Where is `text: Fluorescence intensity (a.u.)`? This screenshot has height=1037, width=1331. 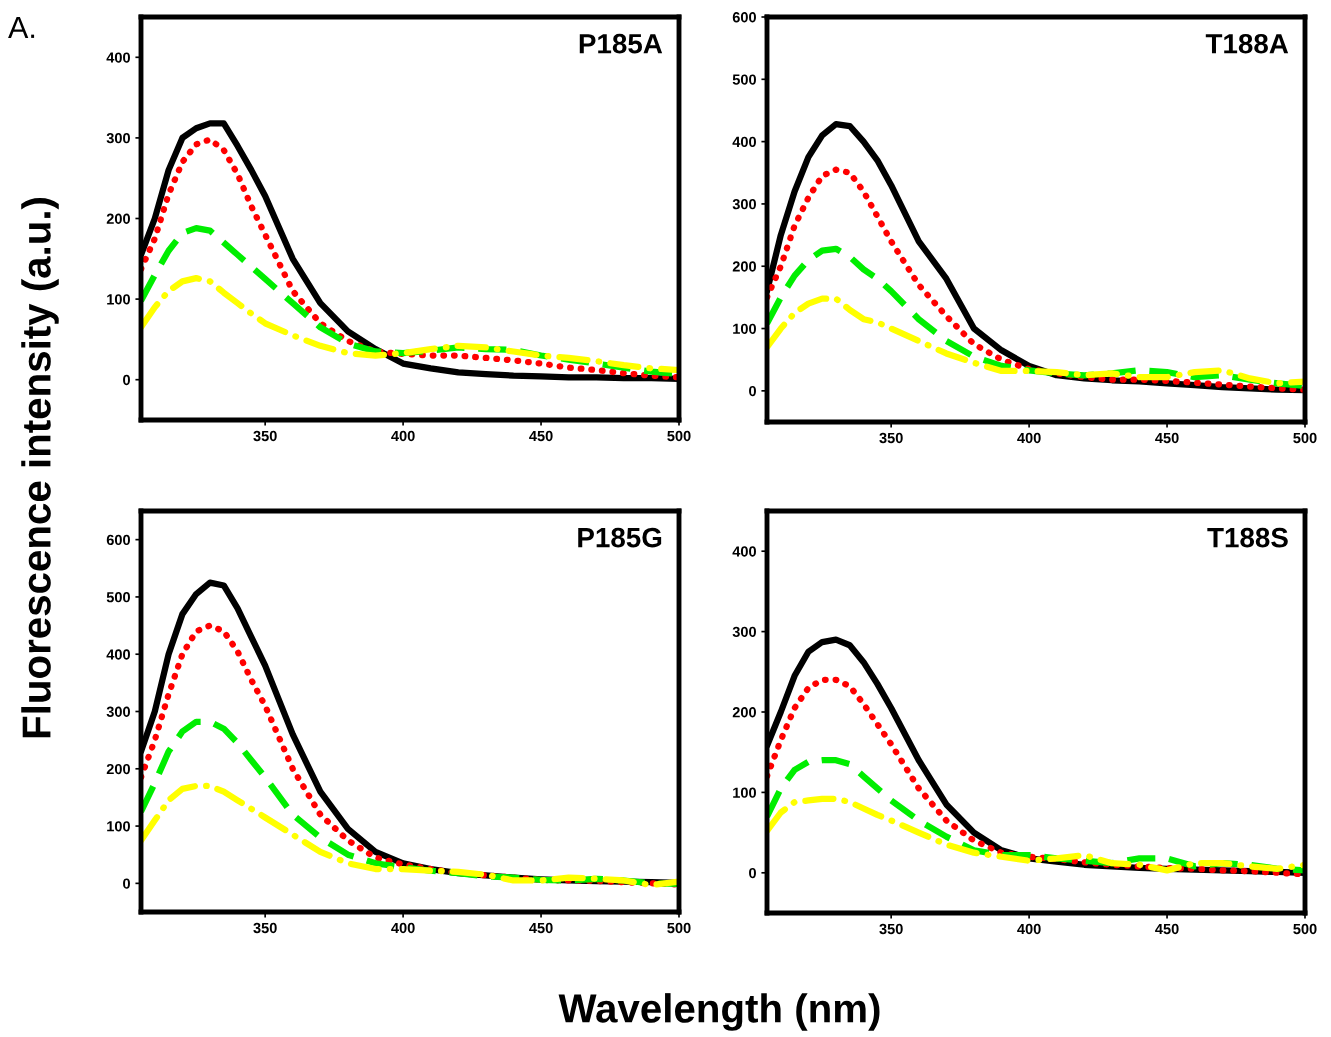
text: Fluorescence intensity (a.u.) is located at coordinates (40, 468).